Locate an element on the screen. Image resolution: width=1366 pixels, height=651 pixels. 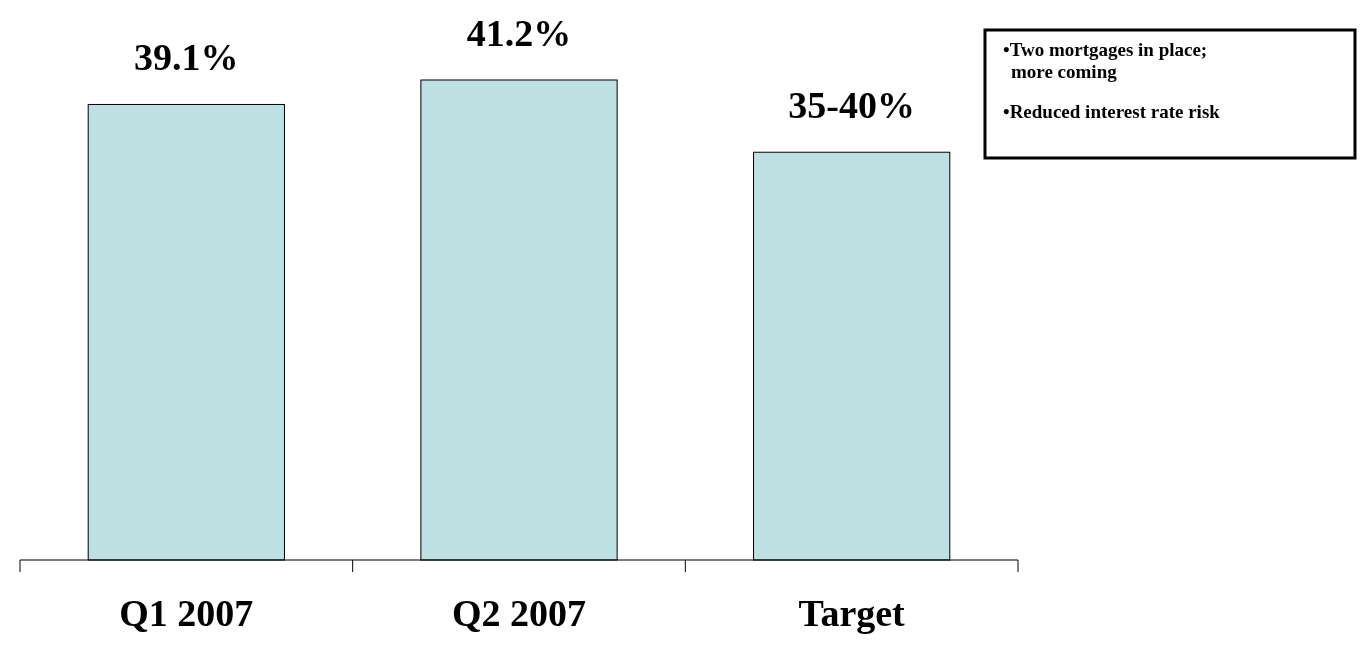
x-tick-label: Target is located at coordinates (852, 613).